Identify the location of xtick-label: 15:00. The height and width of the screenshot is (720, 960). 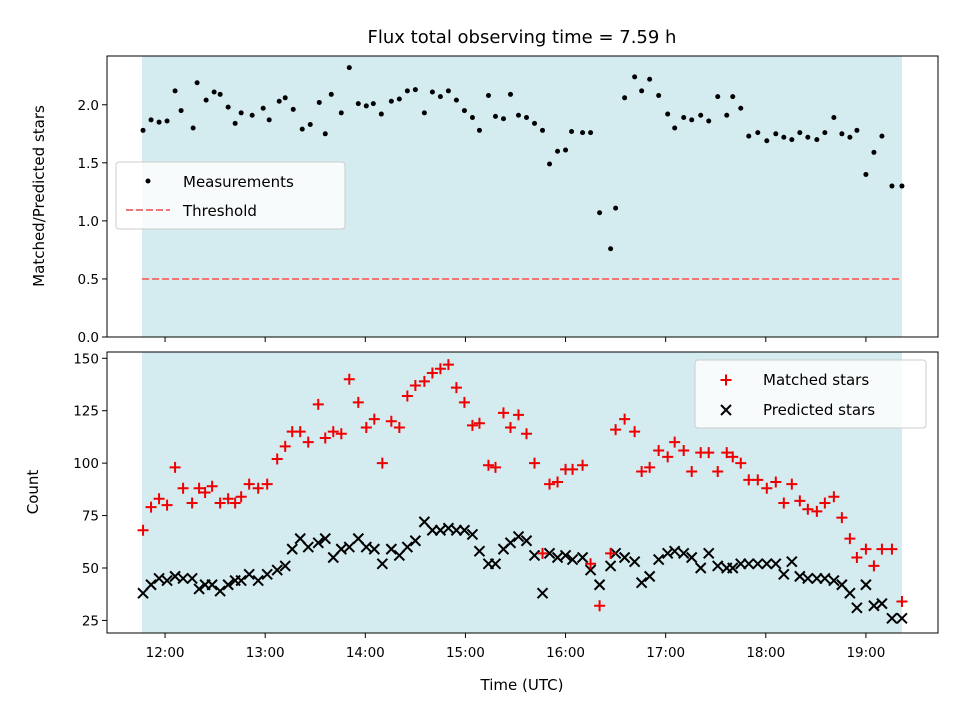
(465, 653).